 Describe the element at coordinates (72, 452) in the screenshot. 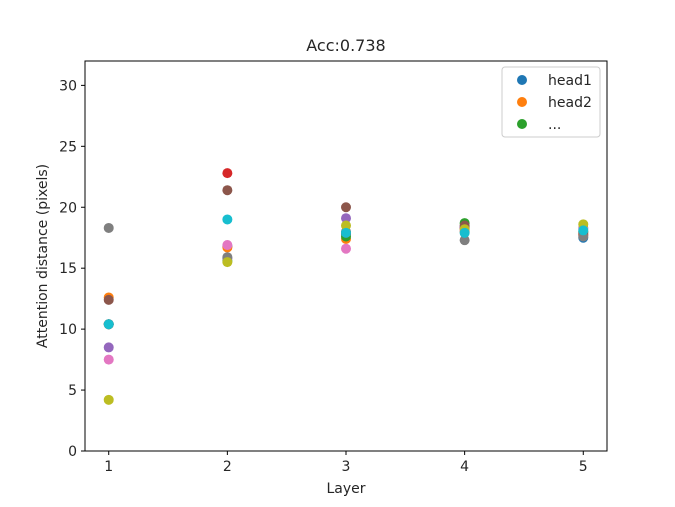

I see `y-tick-label: 0` at that location.